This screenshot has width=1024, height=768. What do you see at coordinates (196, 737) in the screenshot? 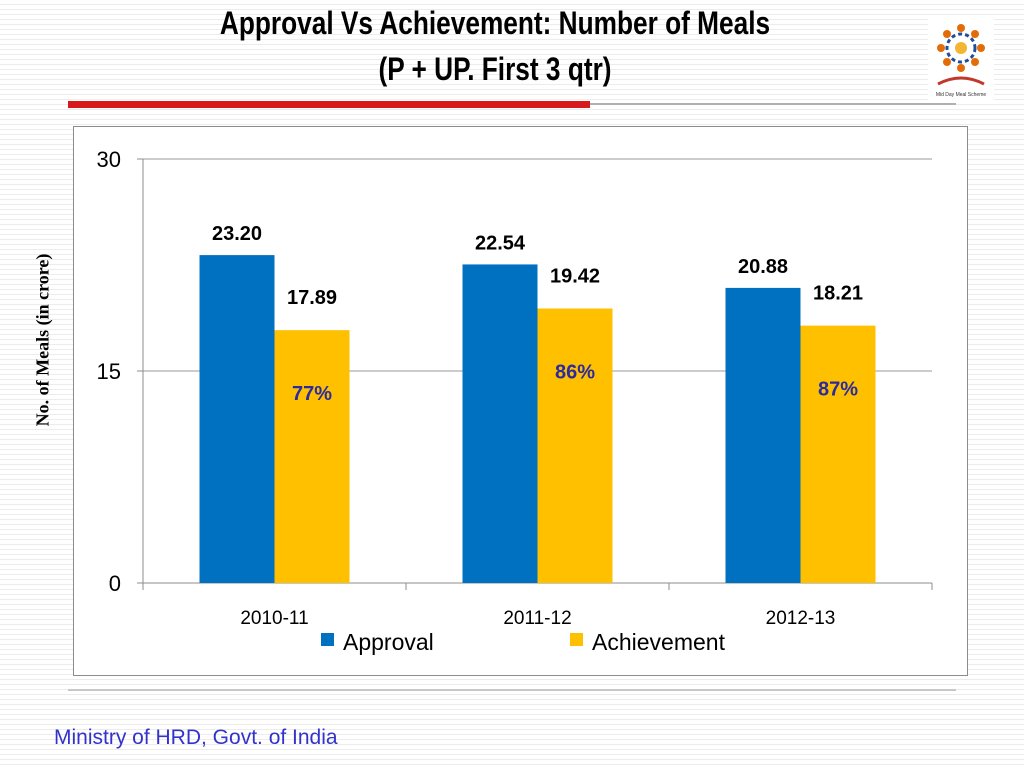
I see `footer-text: Ministry of HRD, Govt. of India` at bounding box center [196, 737].